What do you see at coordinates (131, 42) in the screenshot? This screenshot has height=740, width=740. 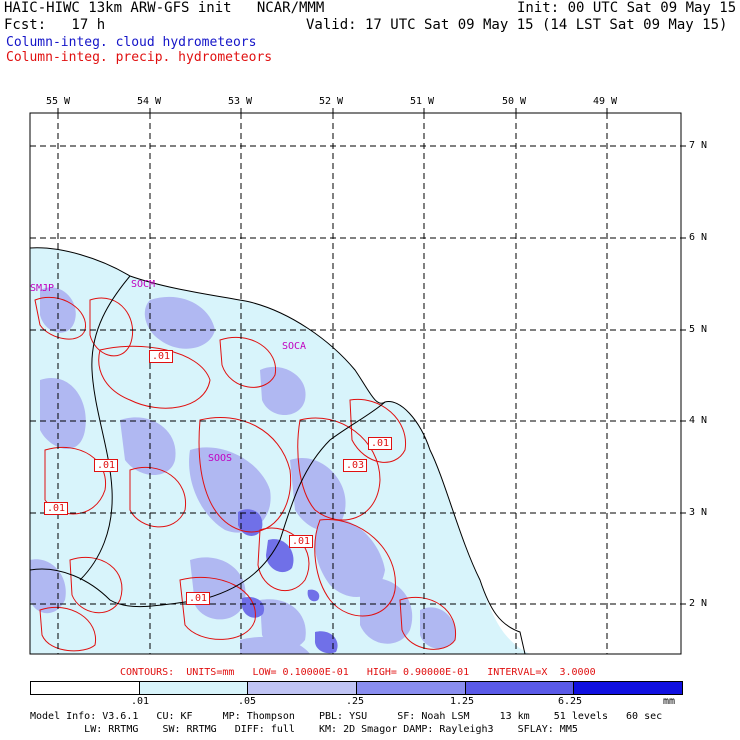 I see `field-cloud-label: Column-integ. cloud hydrometeors` at bounding box center [131, 42].